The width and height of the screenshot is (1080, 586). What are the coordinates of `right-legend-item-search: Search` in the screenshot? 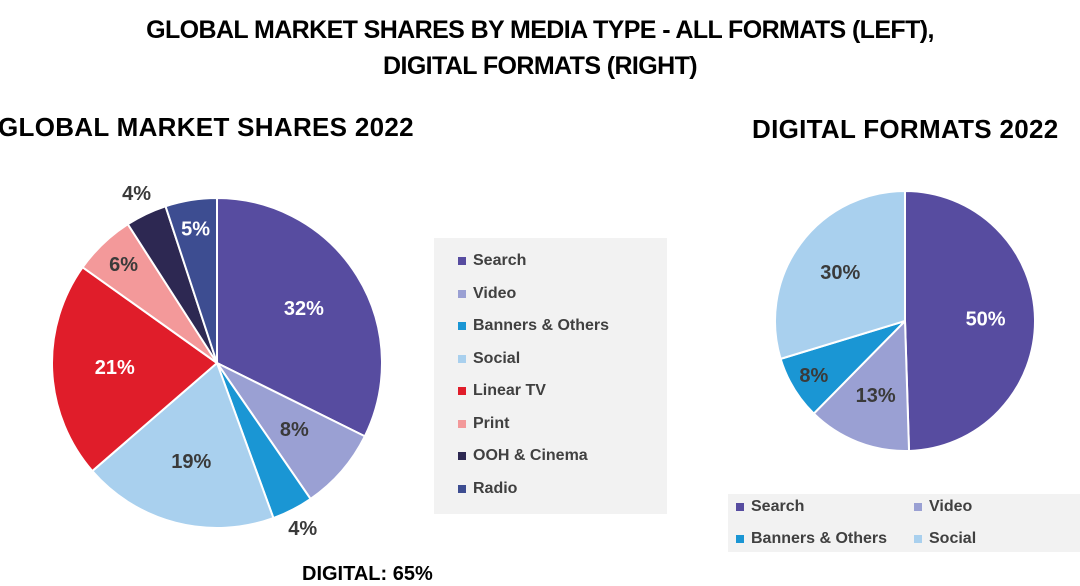 It's located at (770, 507).